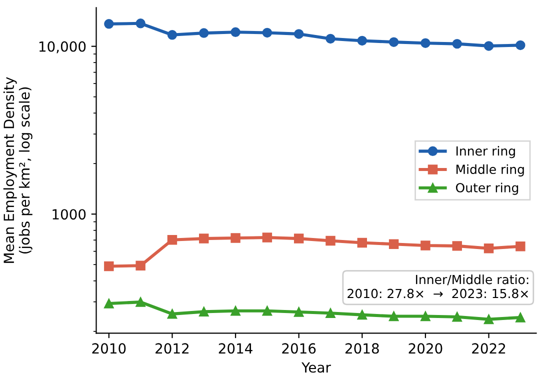  Describe the element at coordinates (235, 348) in the screenshot. I see `x-tick-label: 2014` at that location.